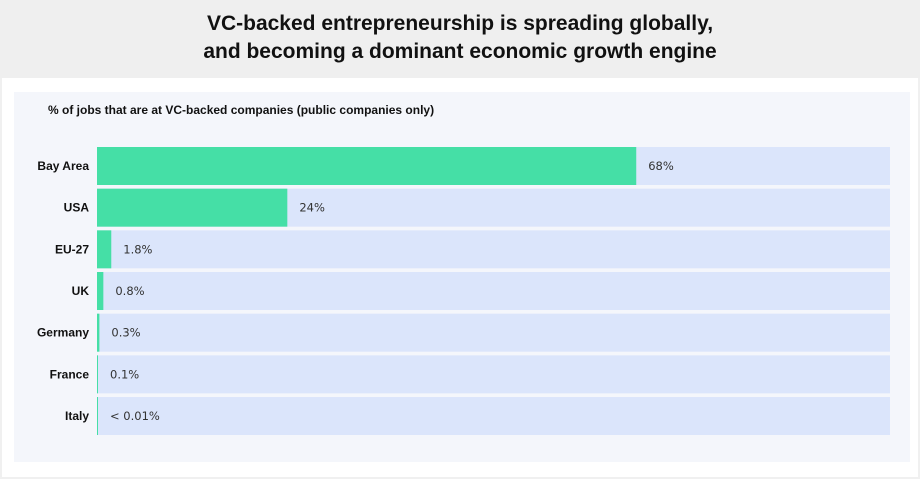  I want to click on value-label-uk: 0.8%, so click(129, 291).